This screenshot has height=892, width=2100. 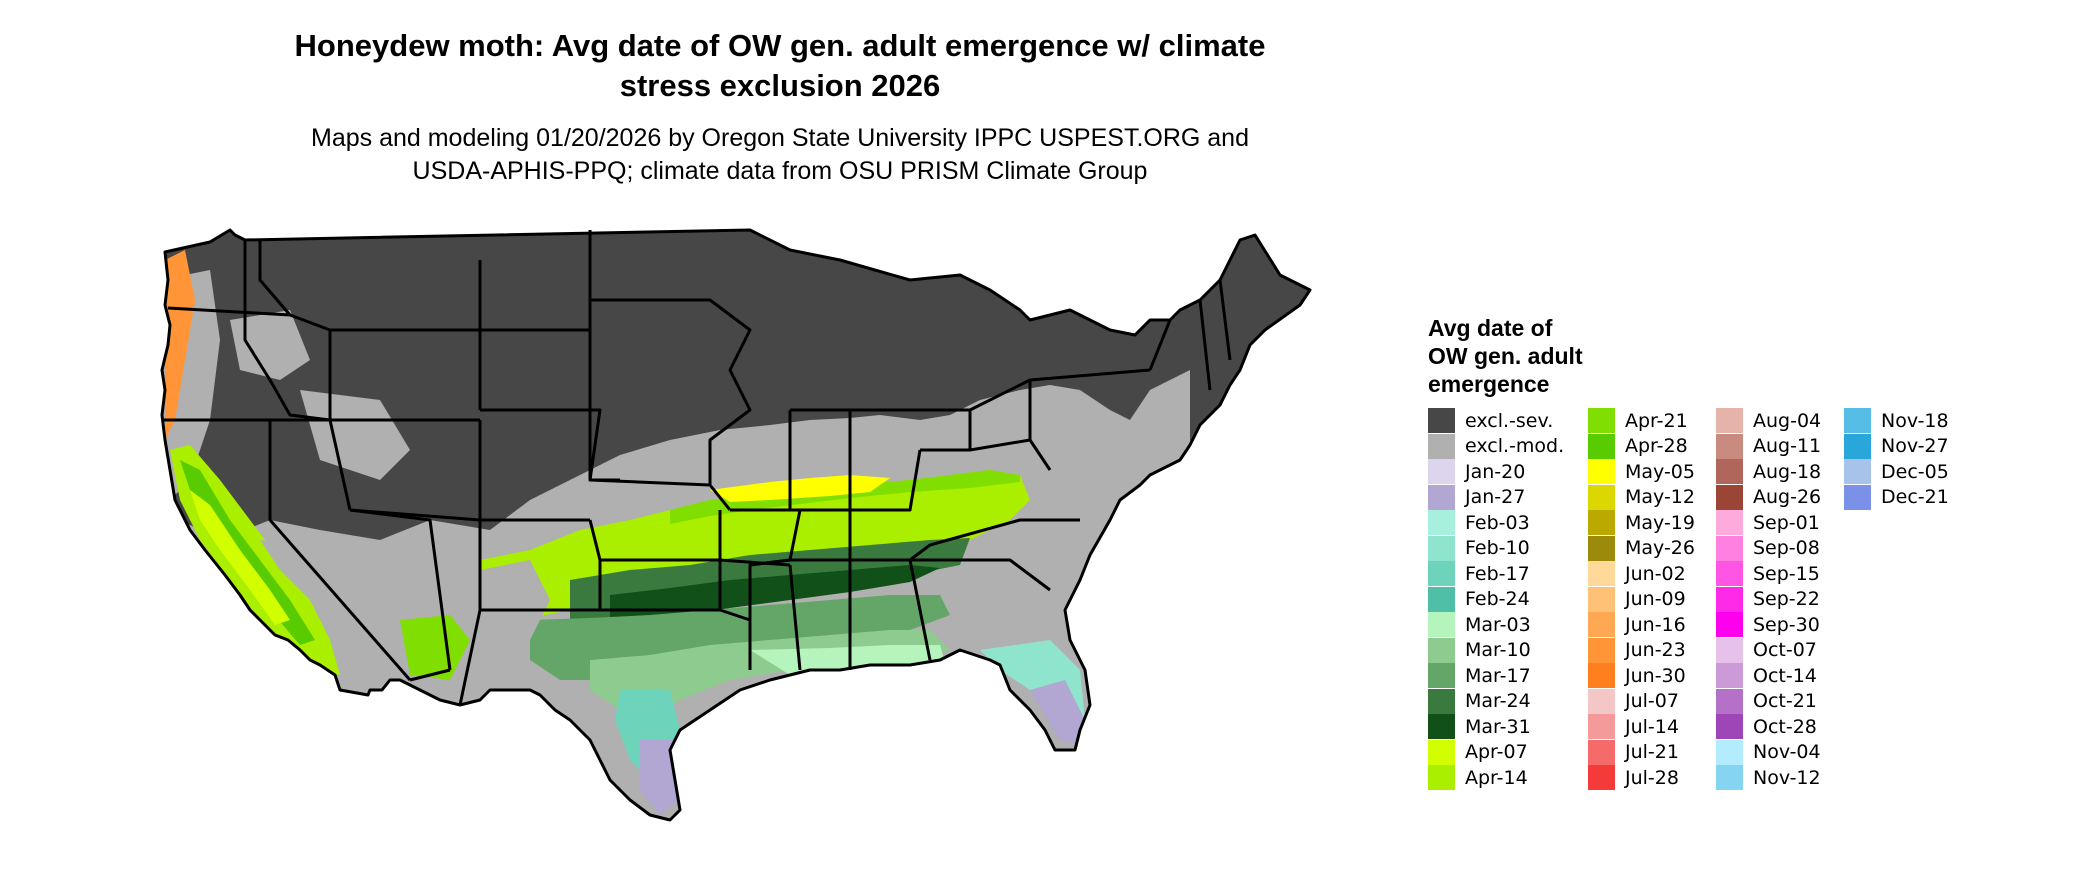 I want to click on legend-label: Apr-28, so click(x=1656, y=446).